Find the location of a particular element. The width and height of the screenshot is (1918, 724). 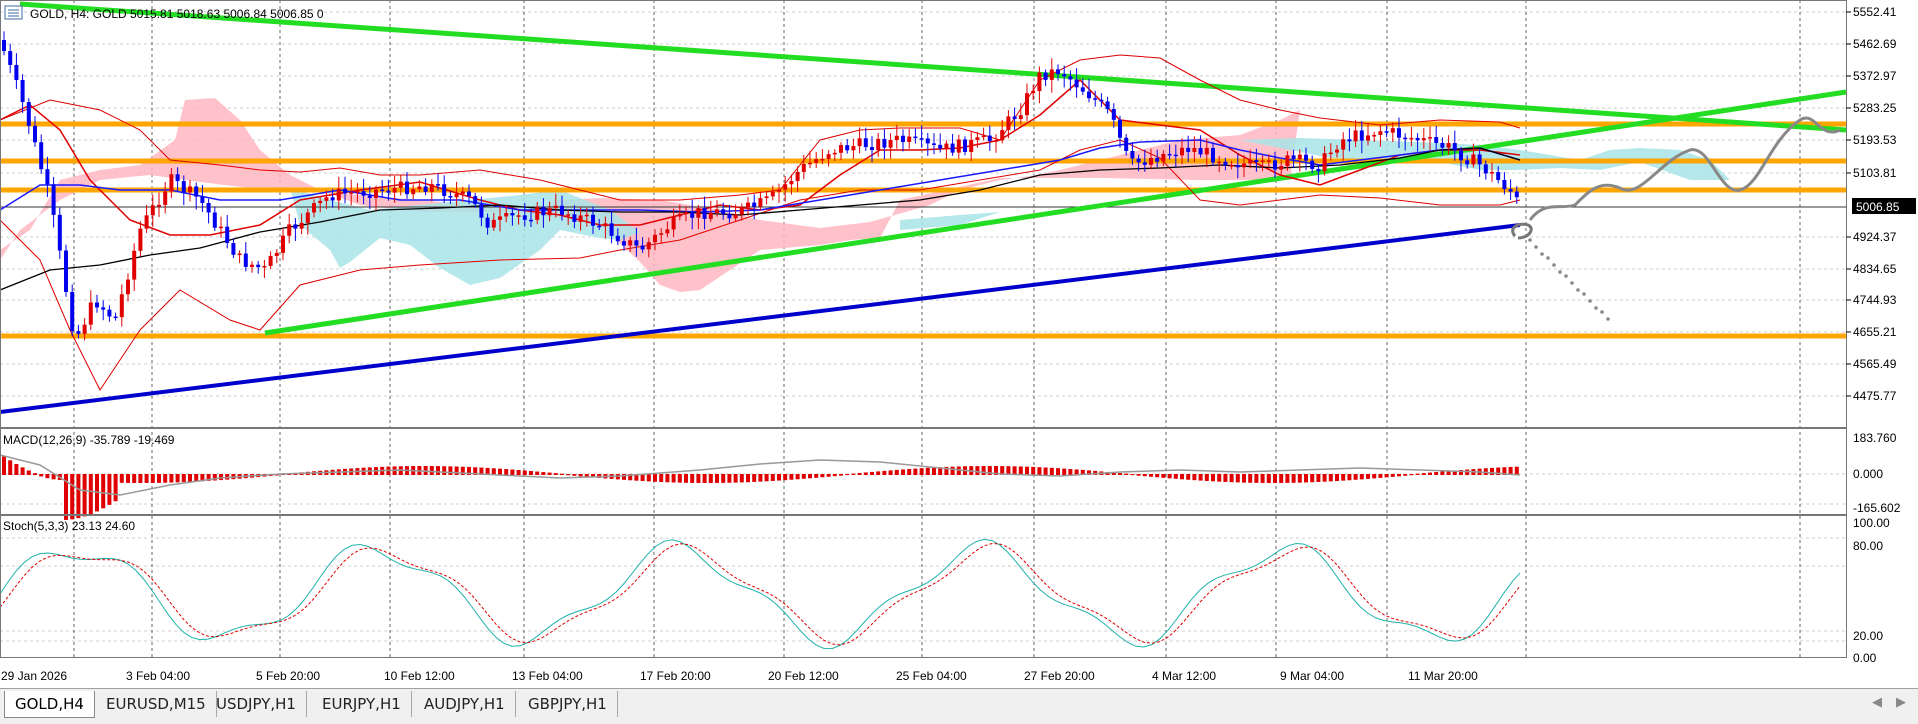

stoch-tick-label: 80.00 is located at coordinates (1868, 546).